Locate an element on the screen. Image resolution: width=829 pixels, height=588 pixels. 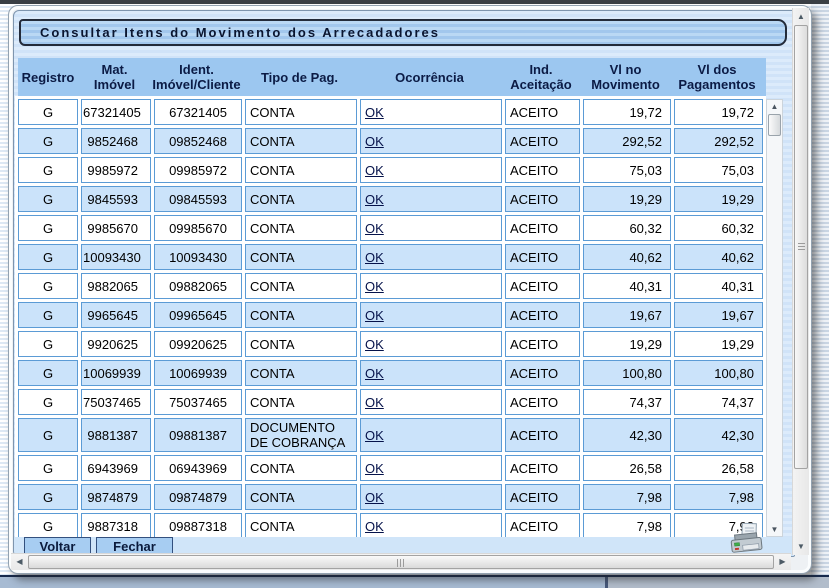
cell-mat-imovel: 75037465 is located at coordinates (116, 402).